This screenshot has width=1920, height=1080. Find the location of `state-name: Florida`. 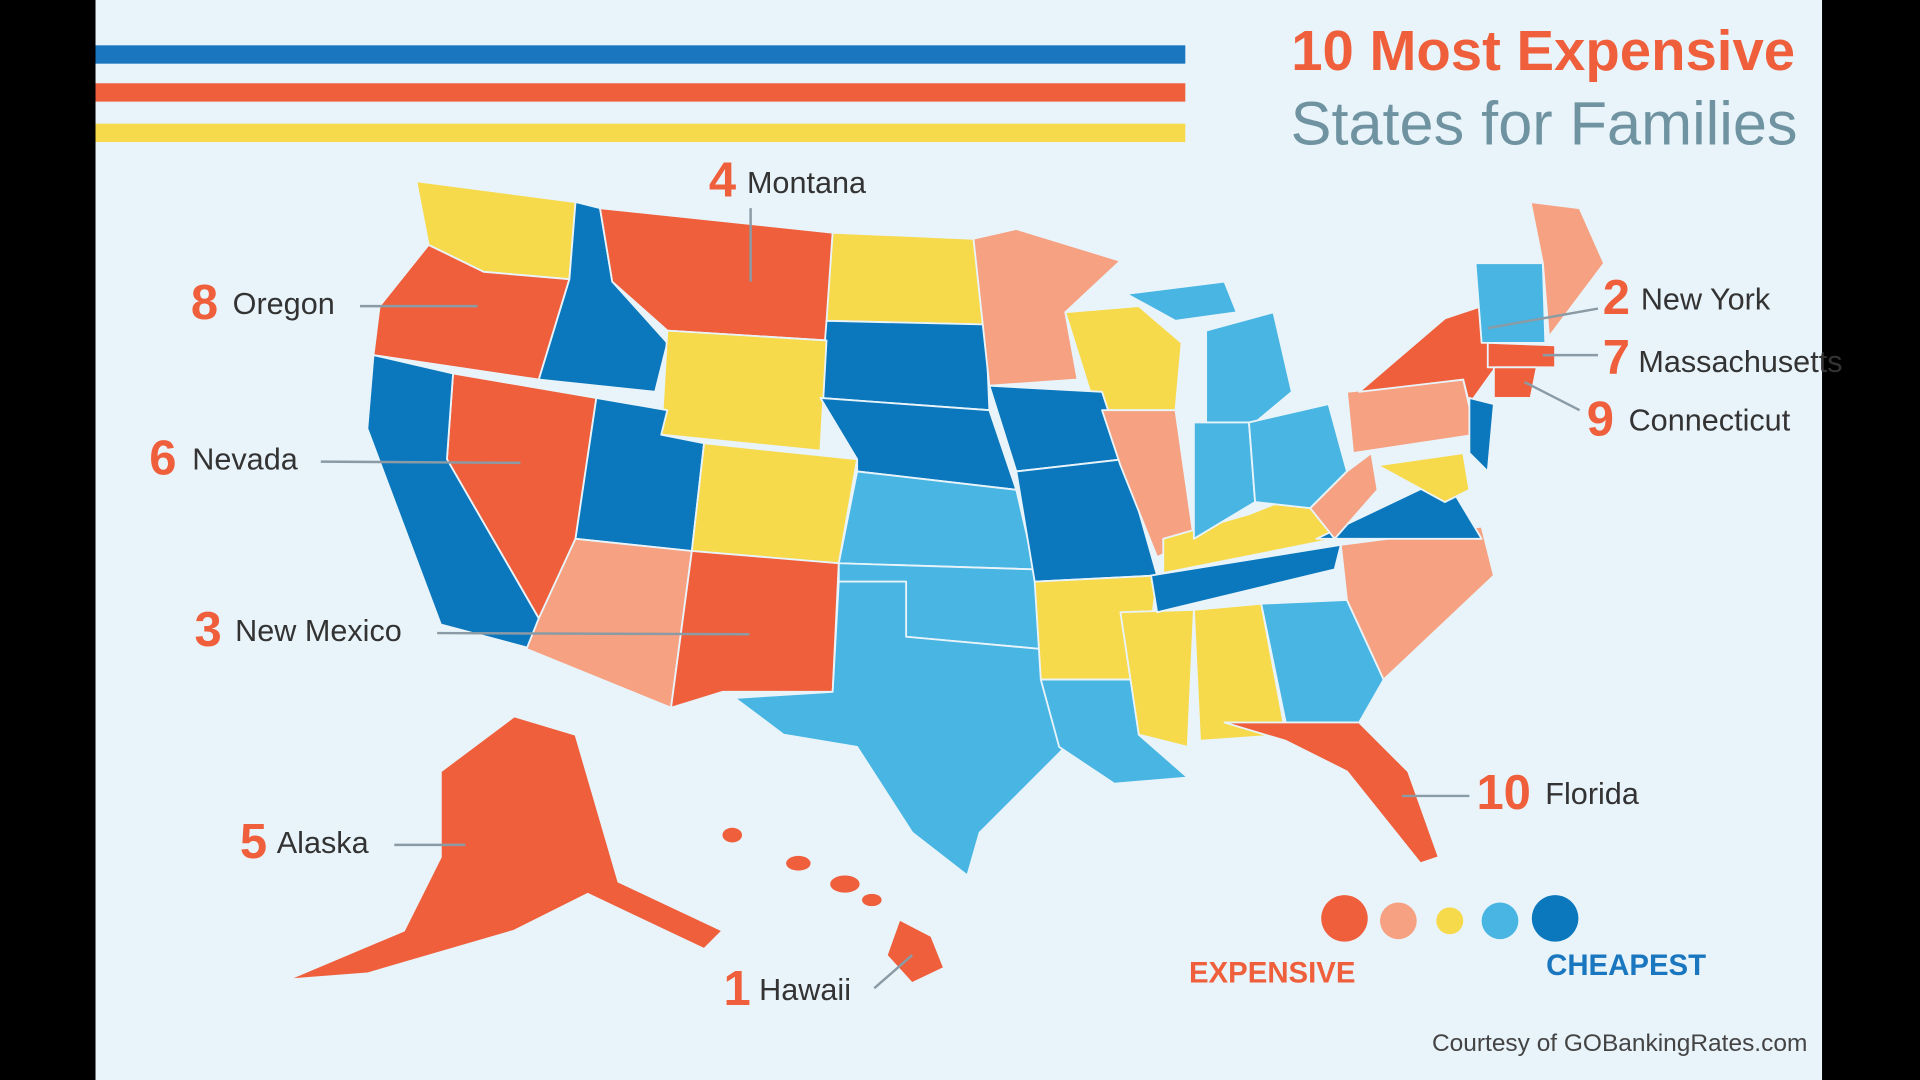

state-name: Florida is located at coordinates (1592, 794).